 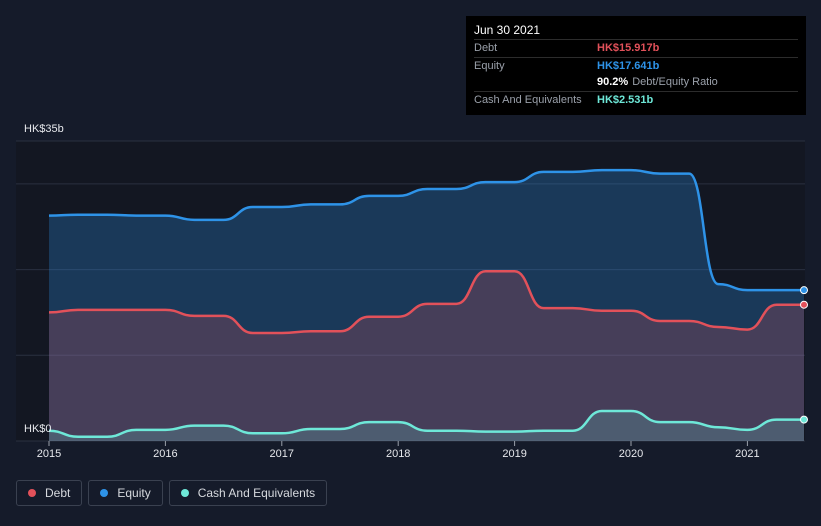 What do you see at coordinates (256, 493) in the screenshot?
I see `legend-label: Cash And Equivalents` at bounding box center [256, 493].